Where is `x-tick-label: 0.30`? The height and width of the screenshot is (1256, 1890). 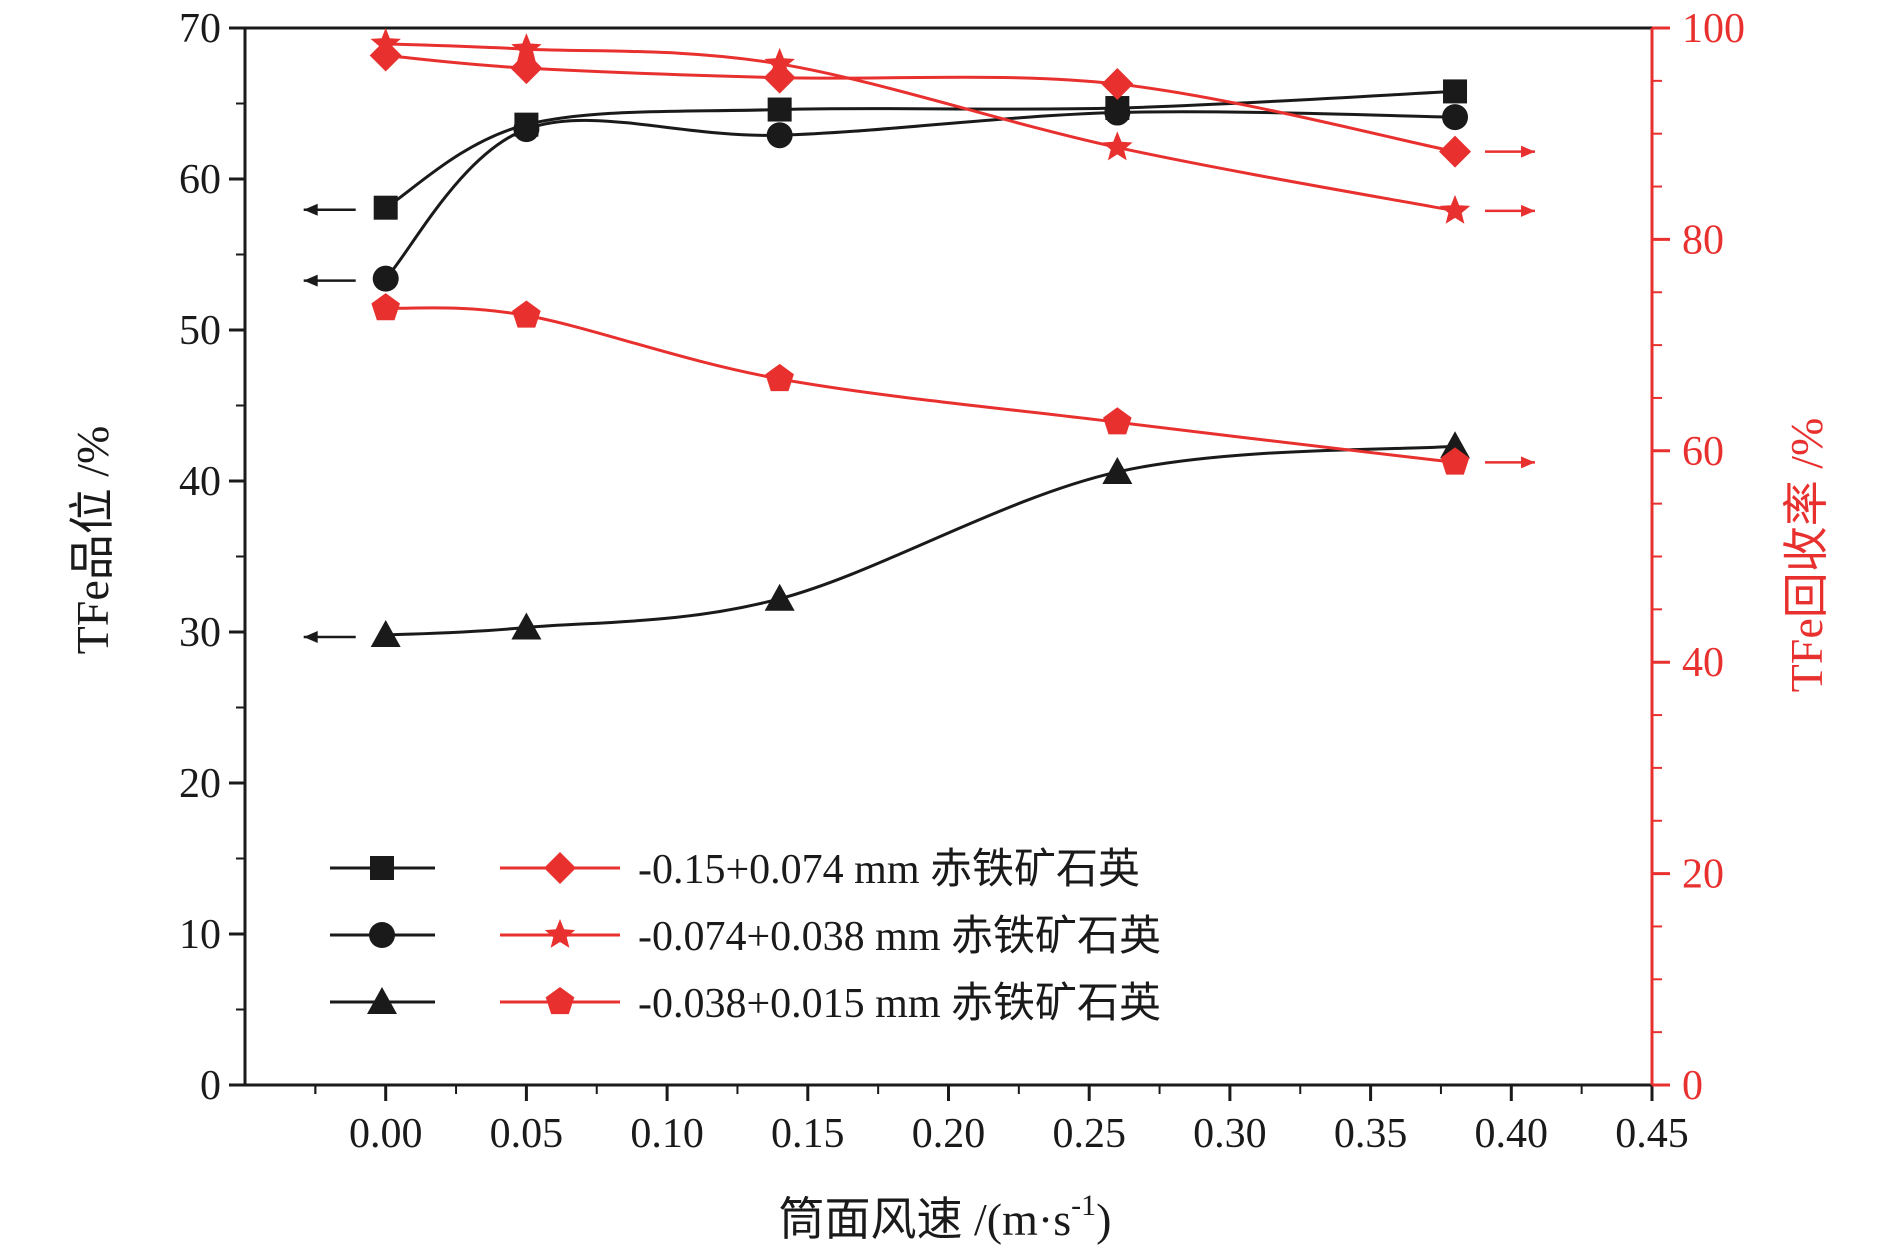
x-tick-label: 0.30 is located at coordinates (1230, 1134).